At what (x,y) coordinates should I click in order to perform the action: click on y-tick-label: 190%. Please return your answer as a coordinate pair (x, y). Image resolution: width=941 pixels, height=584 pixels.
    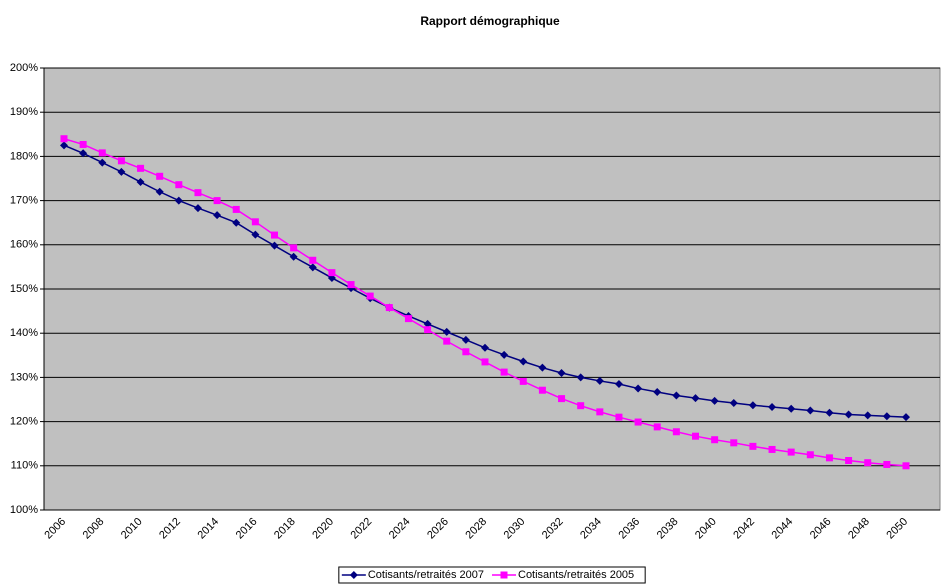
    Looking at the image, I should click on (24, 112).